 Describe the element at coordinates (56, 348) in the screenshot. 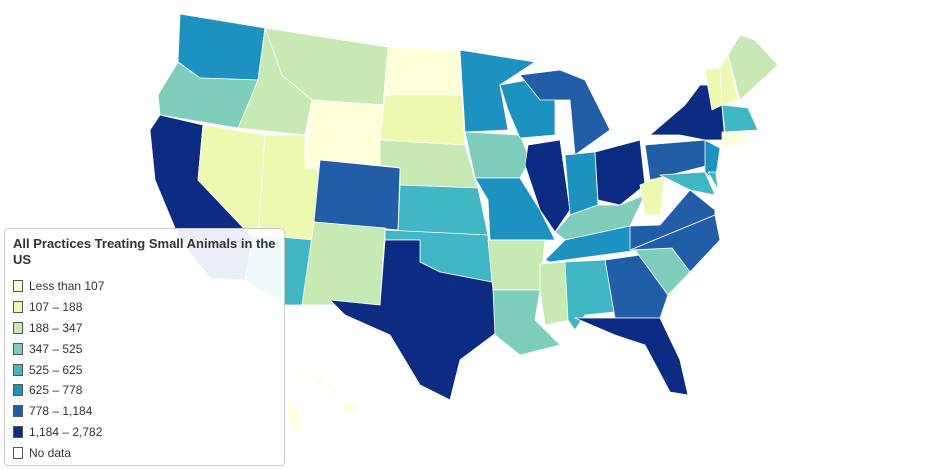

I see `legend-label: 347 – 525` at that location.